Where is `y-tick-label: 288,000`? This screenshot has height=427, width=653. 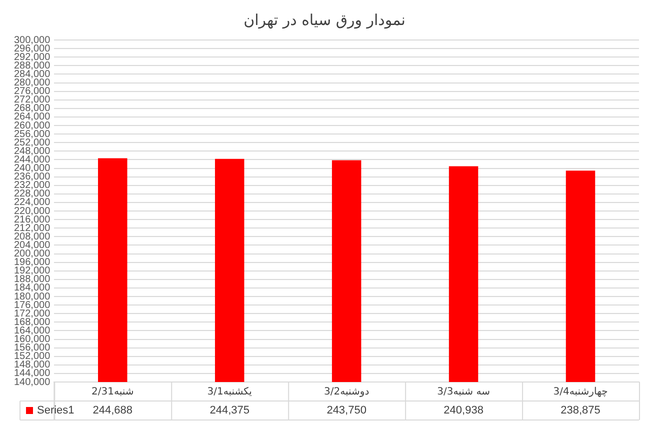 y-tick-label: 288,000 is located at coordinates (32, 66).